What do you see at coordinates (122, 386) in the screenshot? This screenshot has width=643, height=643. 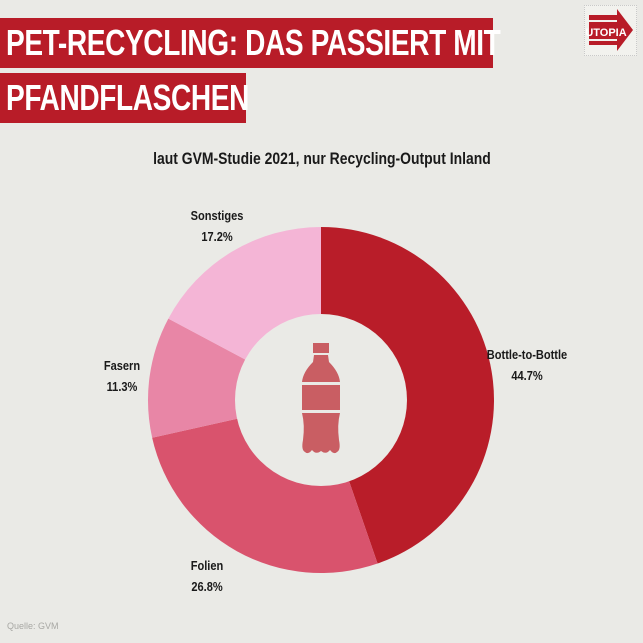 I see `label-value: 11.3%` at bounding box center [122, 386].